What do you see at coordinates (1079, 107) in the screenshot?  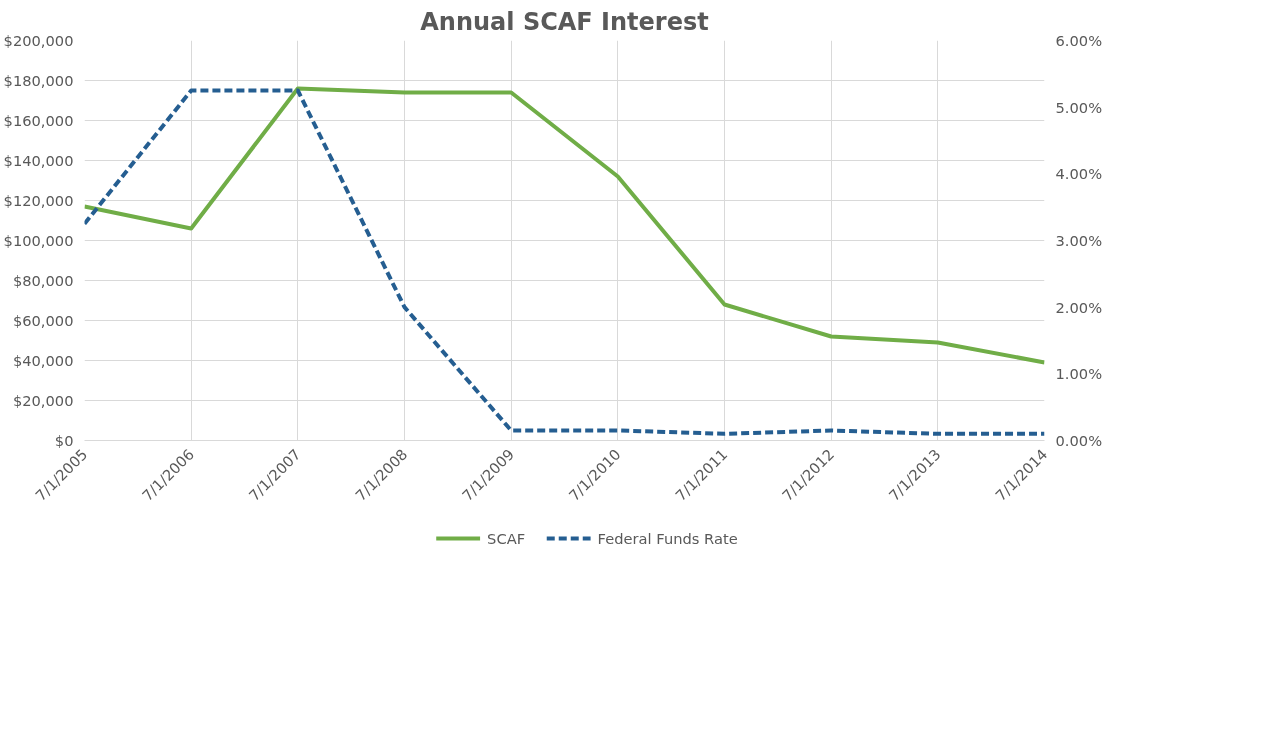 I see `y2-tick-label: 5.00%` at bounding box center [1079, 107].